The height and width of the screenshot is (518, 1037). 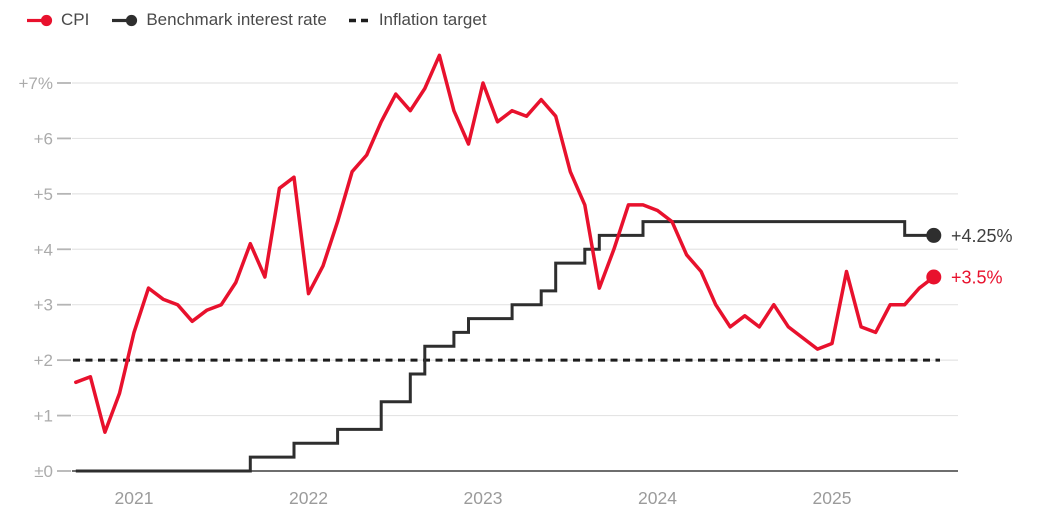 I want to click on inflation-target-dash-icon, so click(x=359, y=20).